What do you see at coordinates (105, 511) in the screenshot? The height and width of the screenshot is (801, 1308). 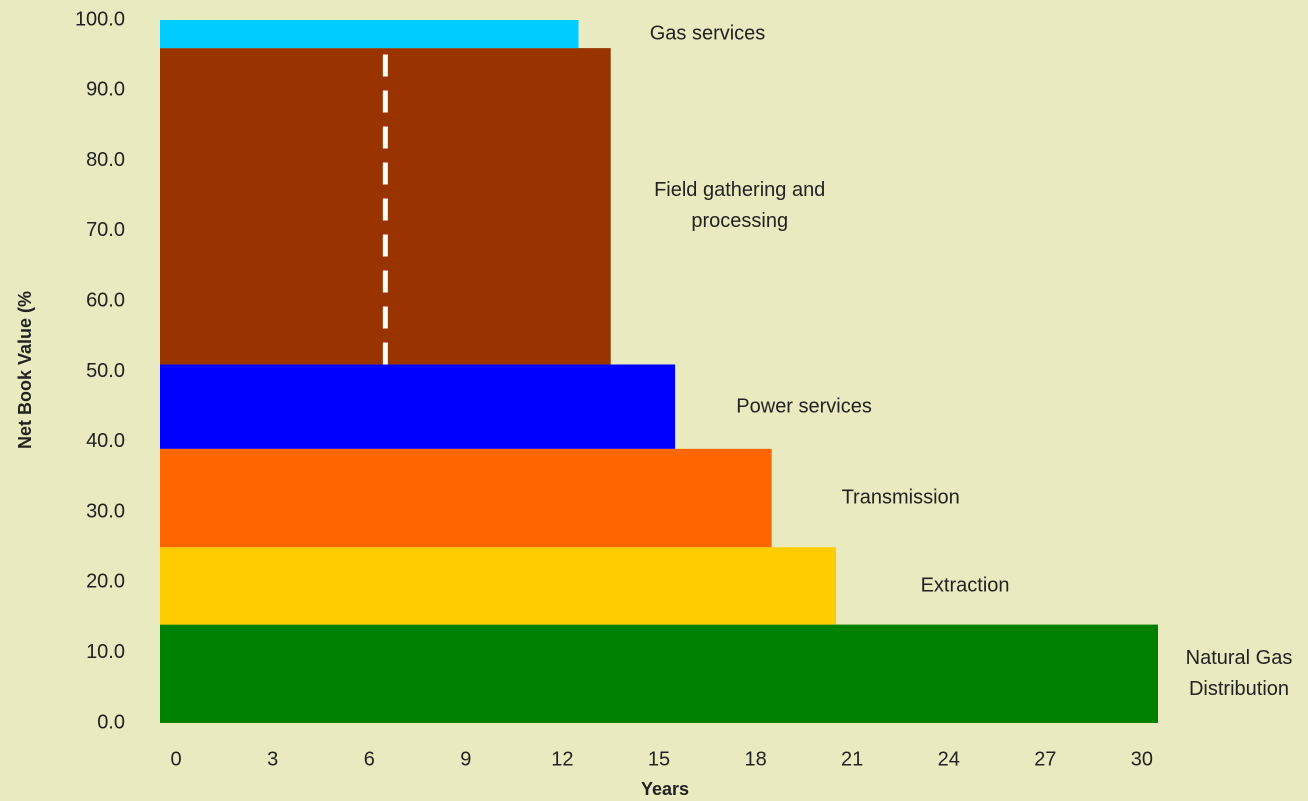 I see `y-tick-label: 30.0` at bounding box center [105, 511].